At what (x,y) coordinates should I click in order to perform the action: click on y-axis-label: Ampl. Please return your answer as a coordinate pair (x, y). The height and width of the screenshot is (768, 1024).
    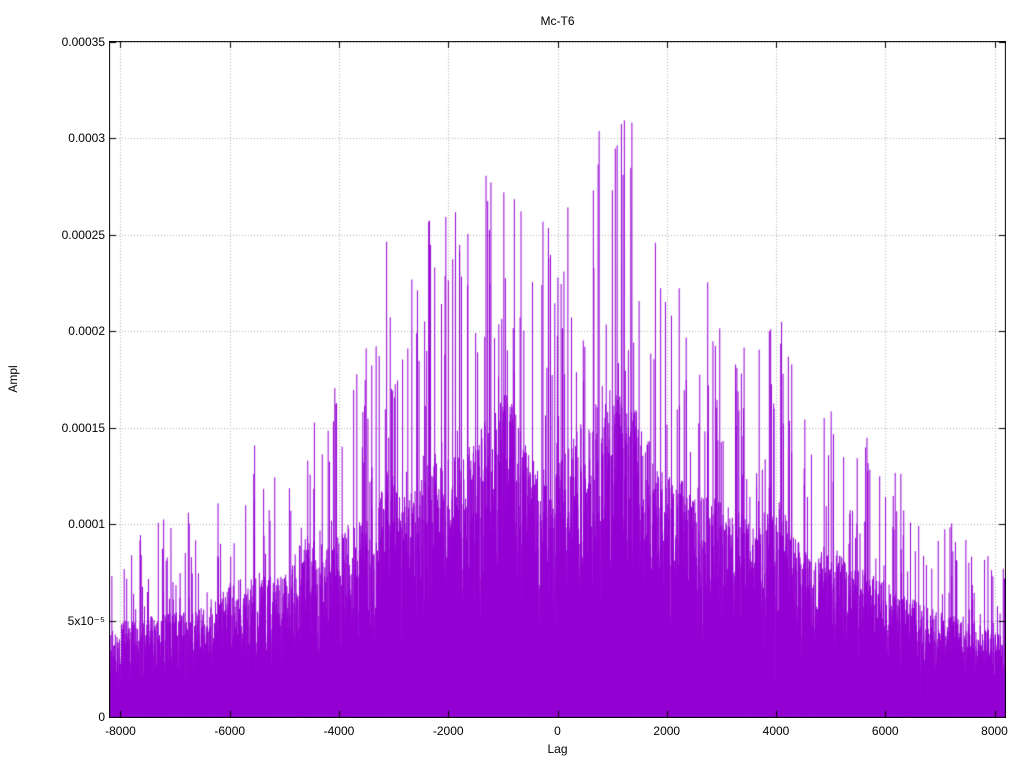
    Looking at the image, I should click on (13, 379).